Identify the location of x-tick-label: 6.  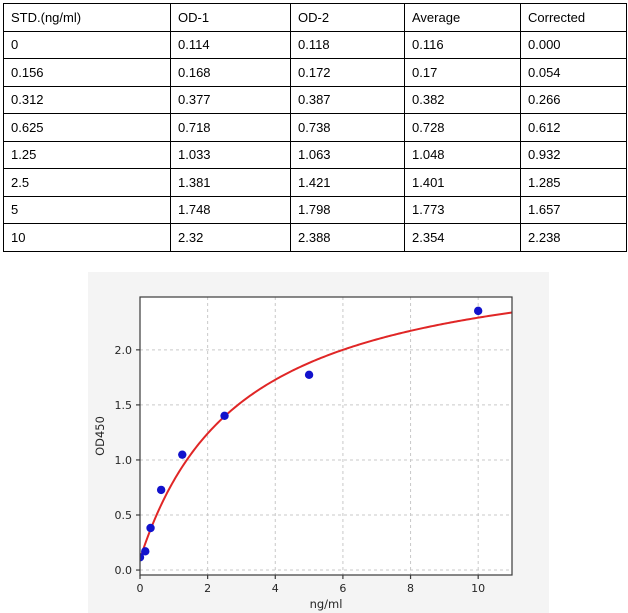
(342, 588).